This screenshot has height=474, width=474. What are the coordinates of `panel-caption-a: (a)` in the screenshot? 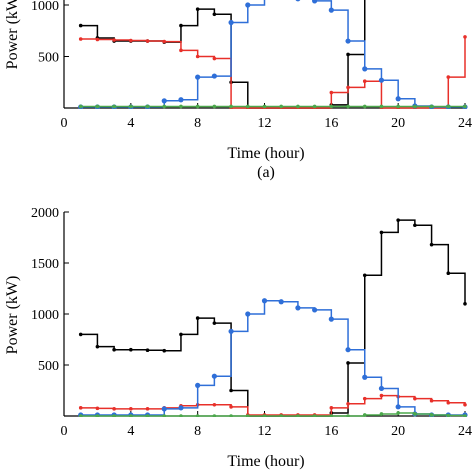 It's located at (266, 172).